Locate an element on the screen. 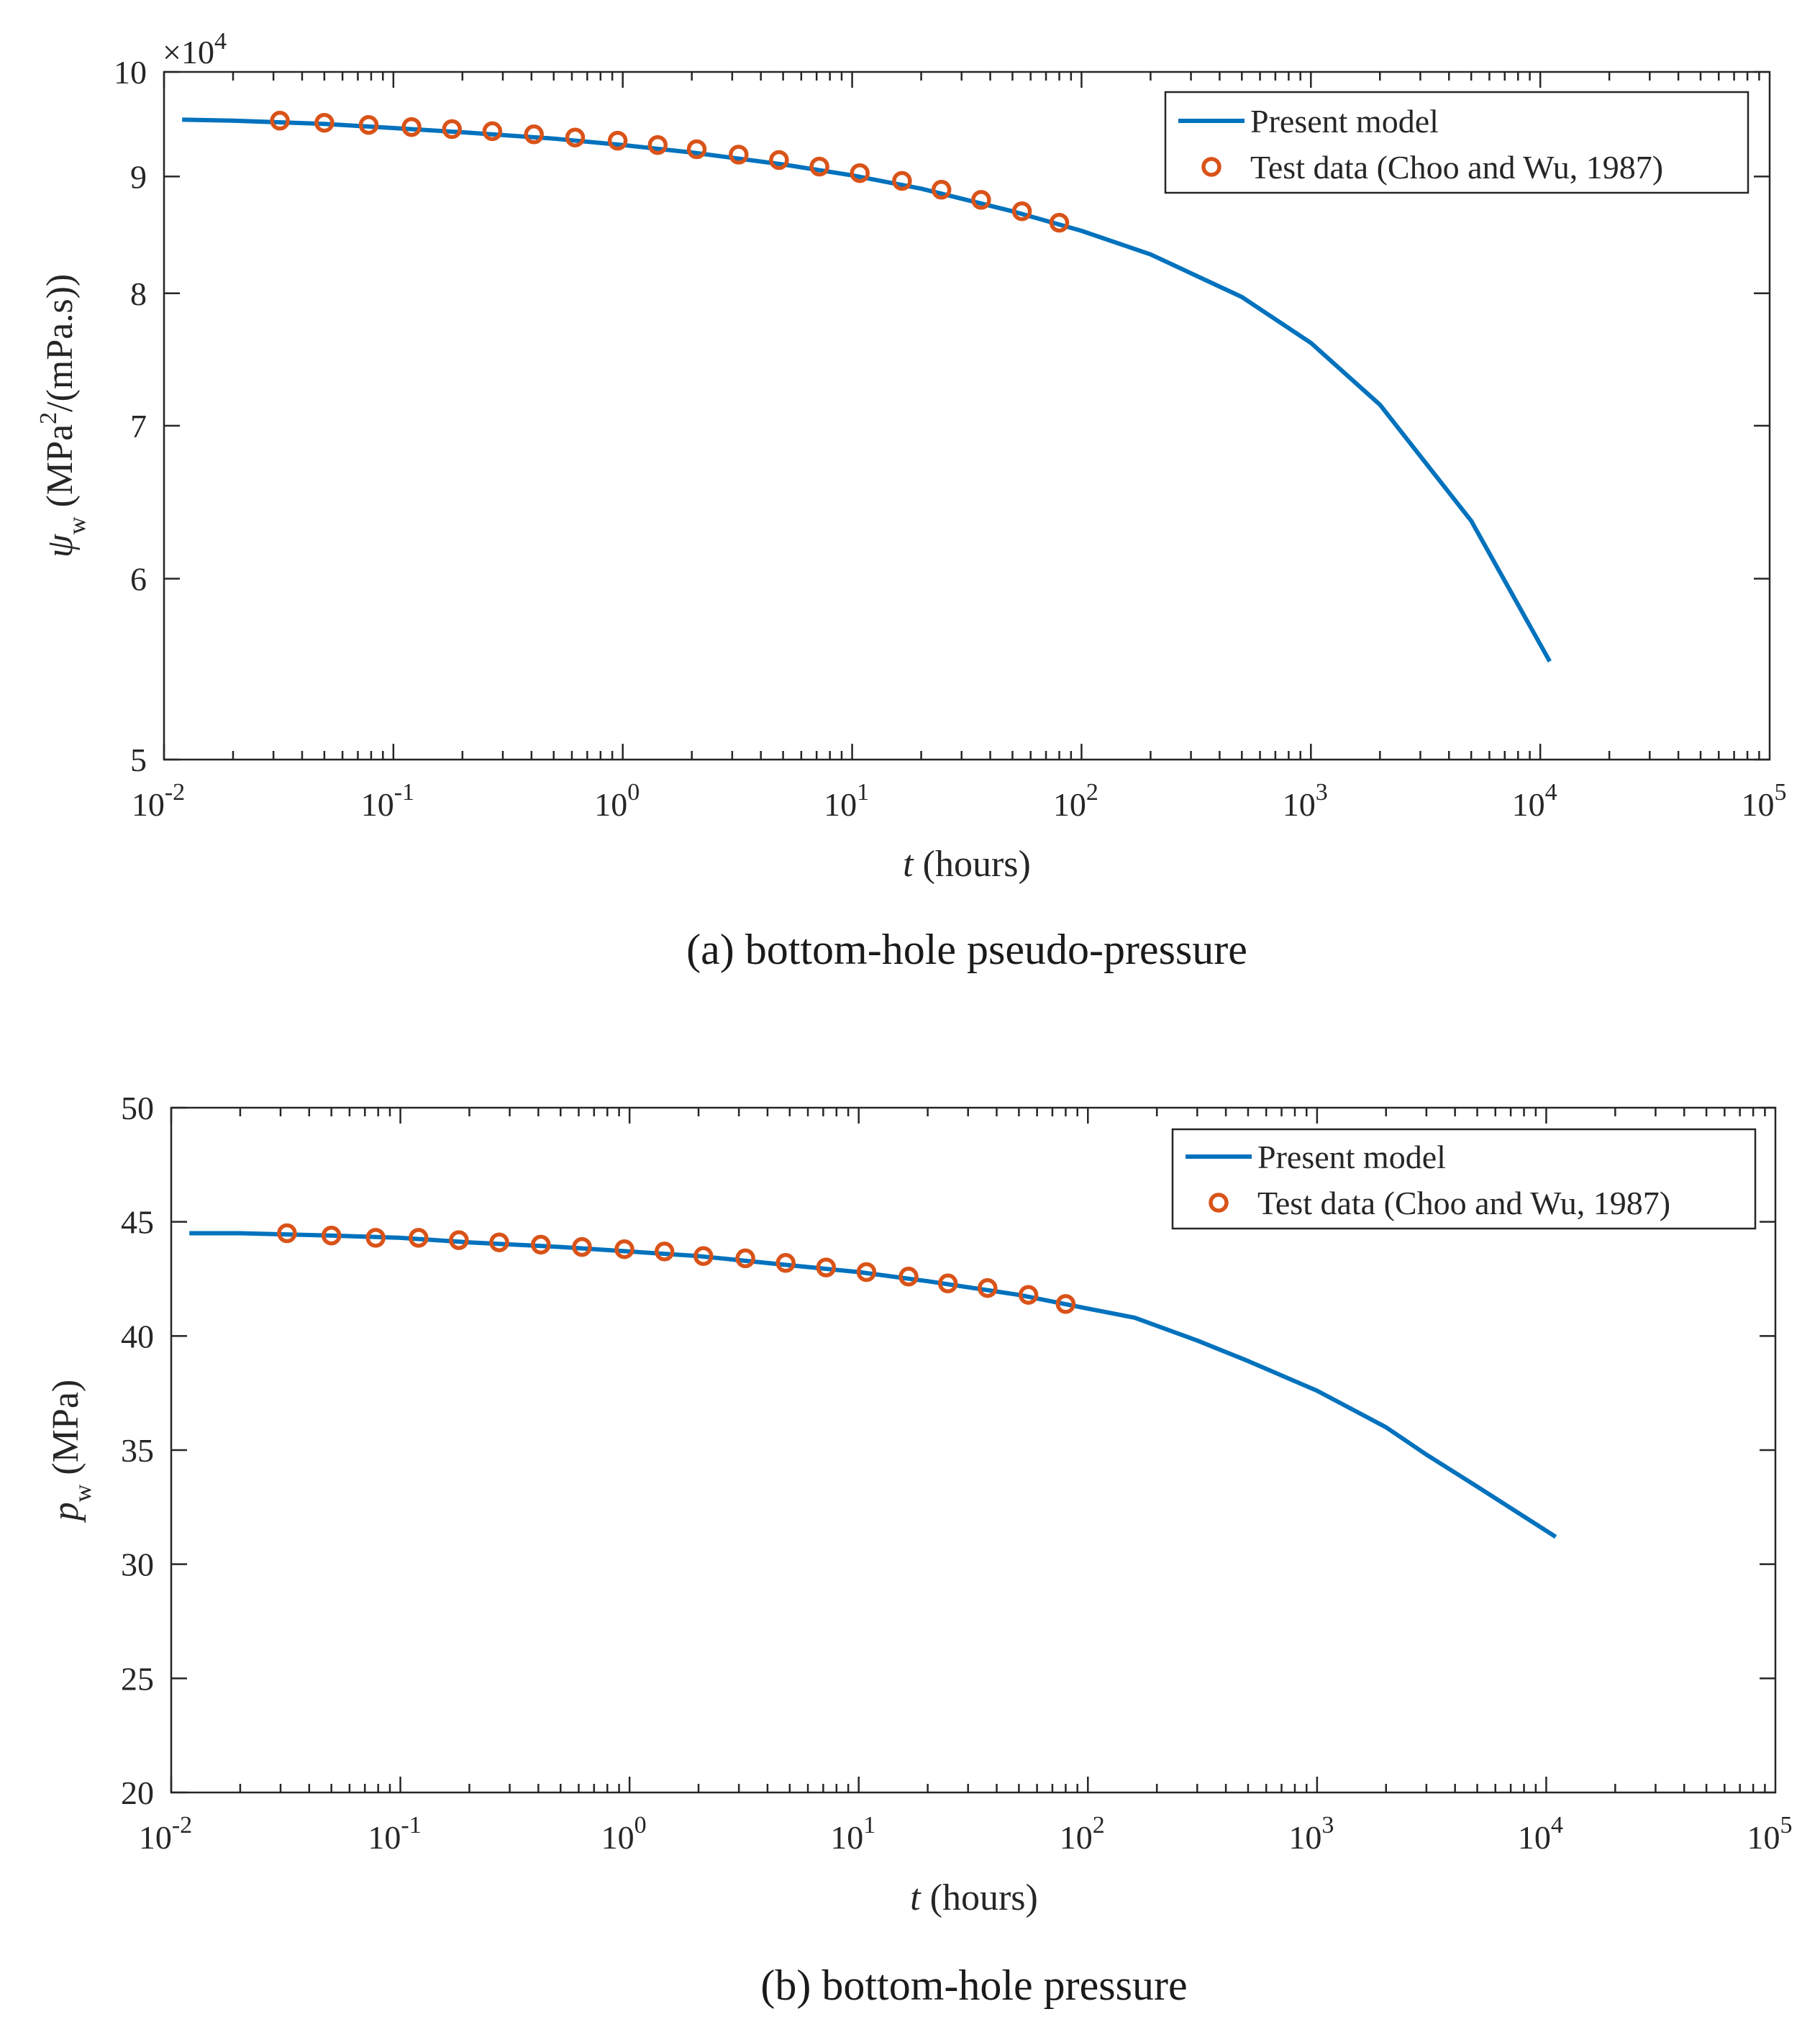  a-x-tick-label: 10⁰ is located at coordinates (617, 801).